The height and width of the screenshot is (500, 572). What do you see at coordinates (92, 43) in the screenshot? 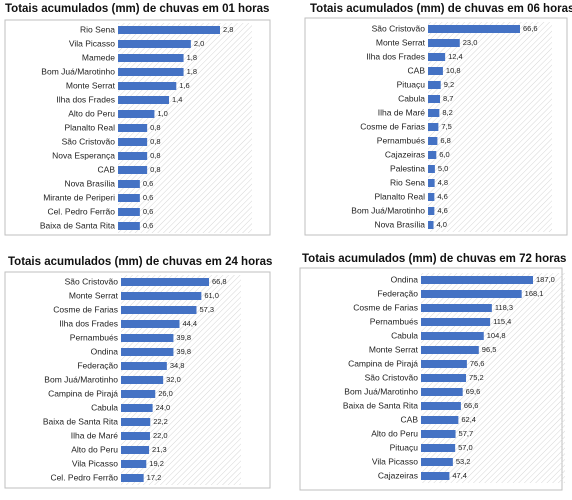
I see `category-label: Vila Picasso` at bounding box center [92, 43].